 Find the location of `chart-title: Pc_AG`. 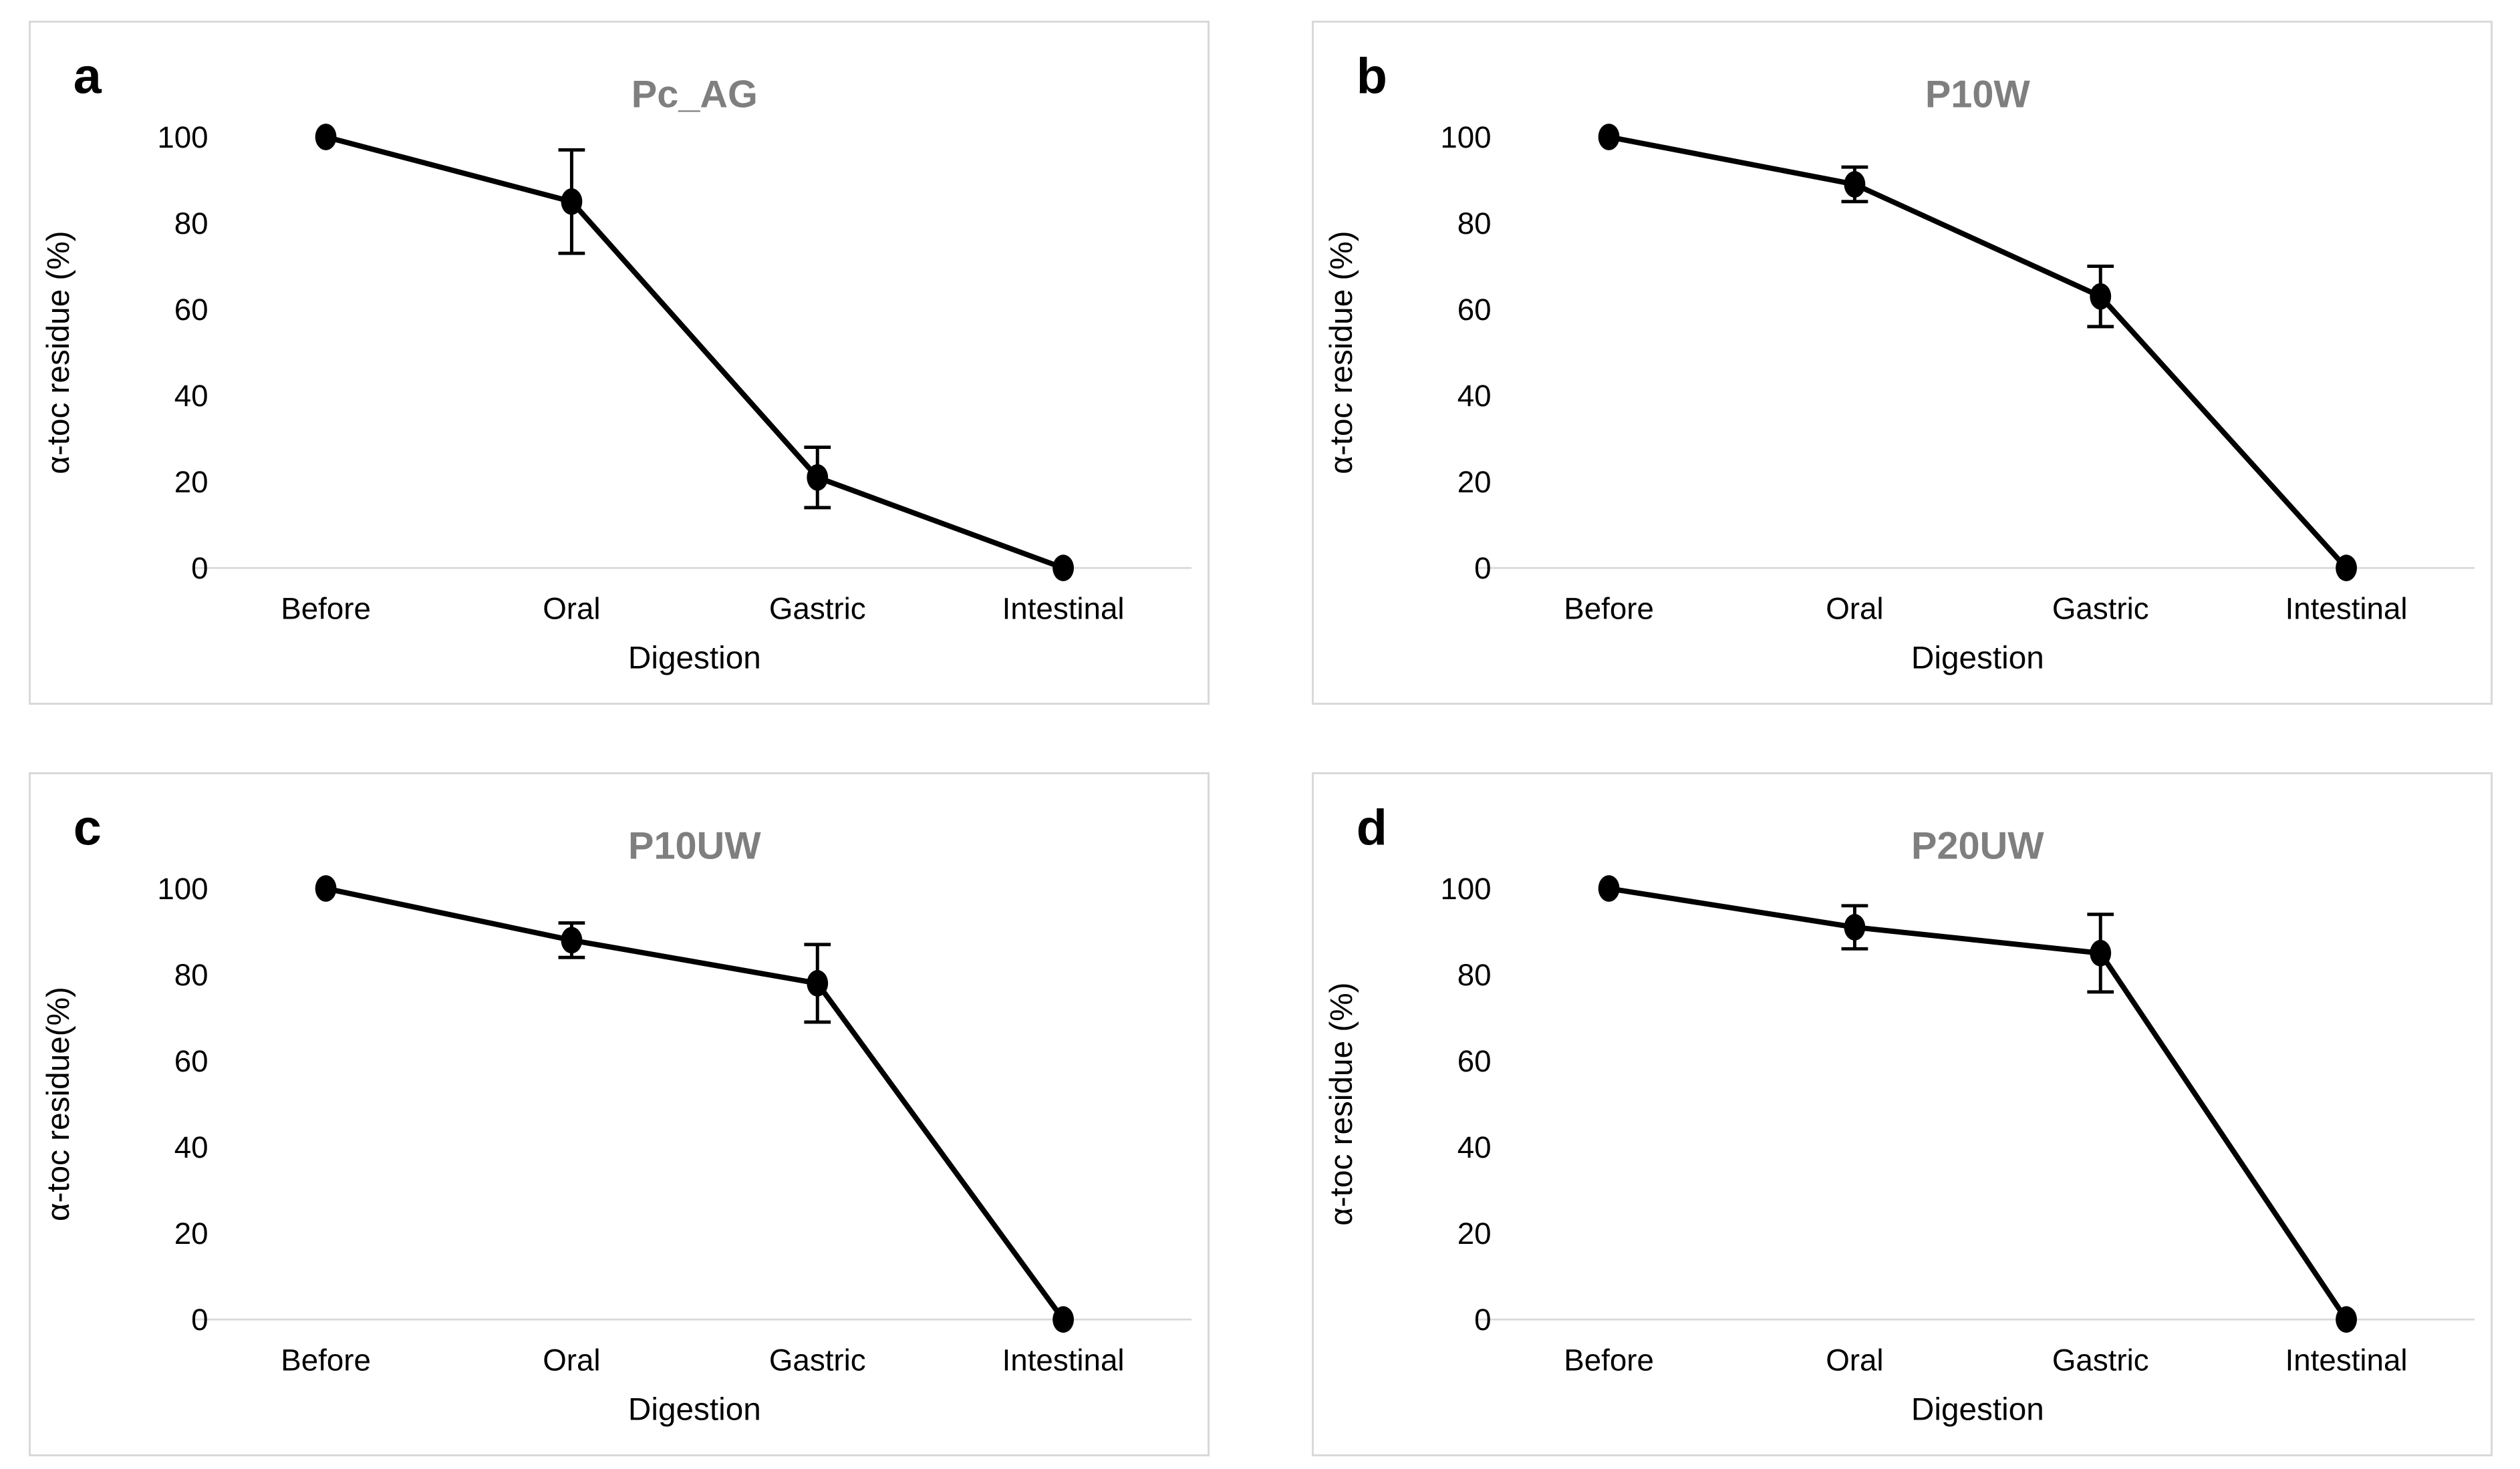

chart-title: Pc_AG is located at coordinates (695, 94).